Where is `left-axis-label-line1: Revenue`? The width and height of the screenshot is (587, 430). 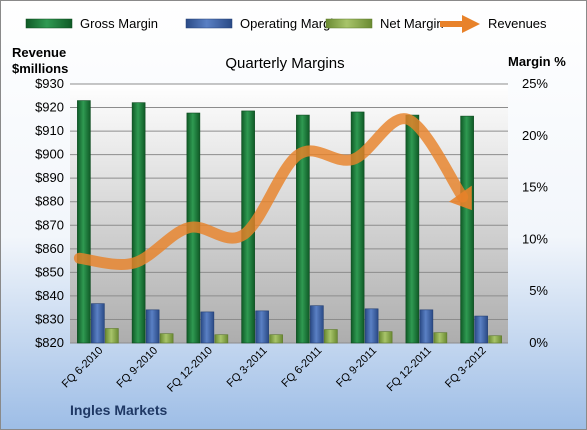
left-axis-label-line1: Revenue is located at coordinates (39, 52).